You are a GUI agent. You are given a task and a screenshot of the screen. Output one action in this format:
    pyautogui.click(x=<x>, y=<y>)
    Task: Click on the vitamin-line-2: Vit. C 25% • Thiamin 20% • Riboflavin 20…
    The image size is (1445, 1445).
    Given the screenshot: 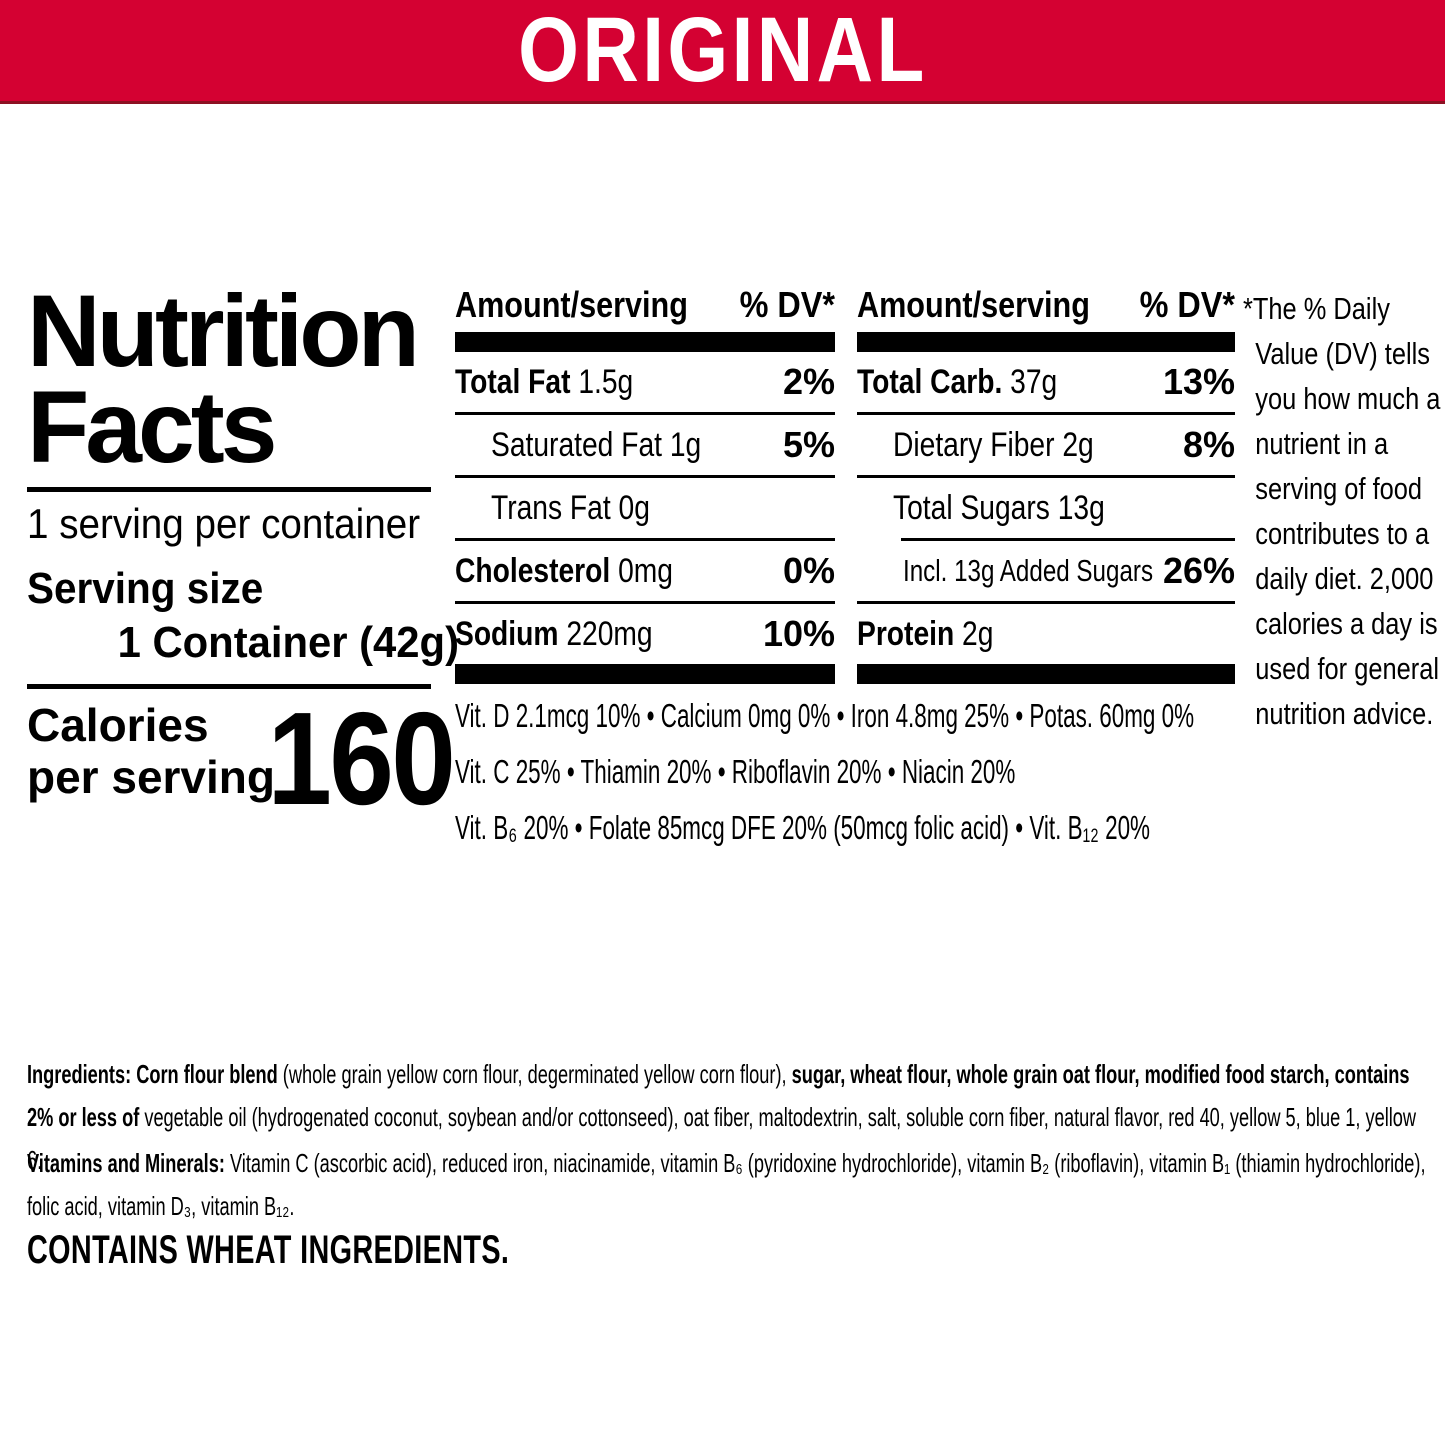 What is the action you would take?
    pyautogui.click(x=735, y=771)
    